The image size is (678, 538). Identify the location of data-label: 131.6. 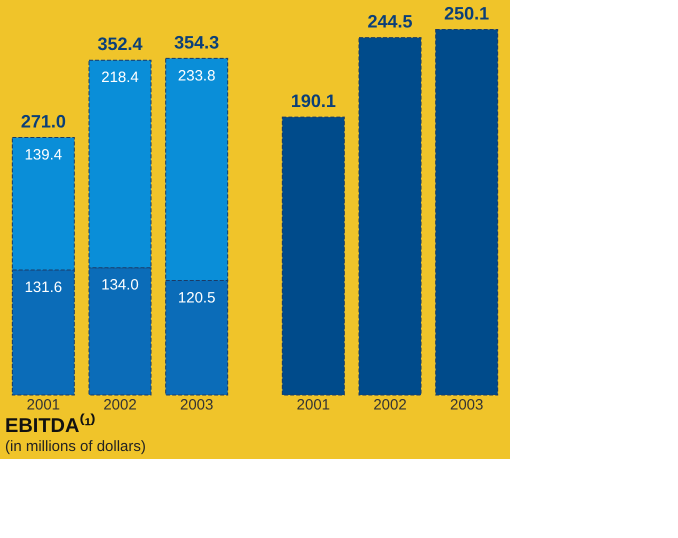
(43, 287).